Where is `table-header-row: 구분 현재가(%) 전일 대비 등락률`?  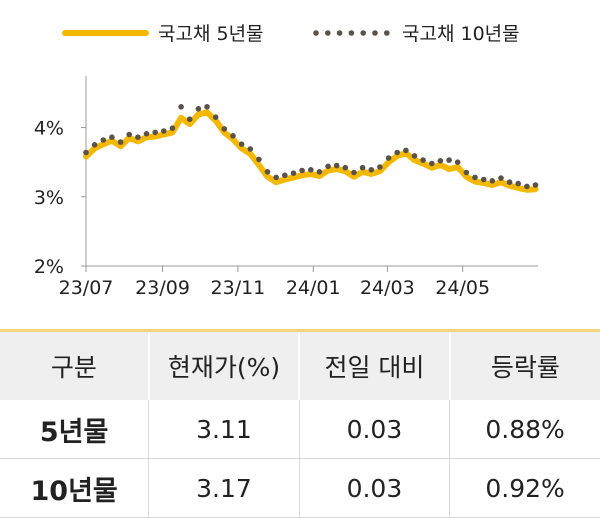
table-header-row: 구분 현재가(%) 전일 대비 등락률 is located at coordinates (300, 364).